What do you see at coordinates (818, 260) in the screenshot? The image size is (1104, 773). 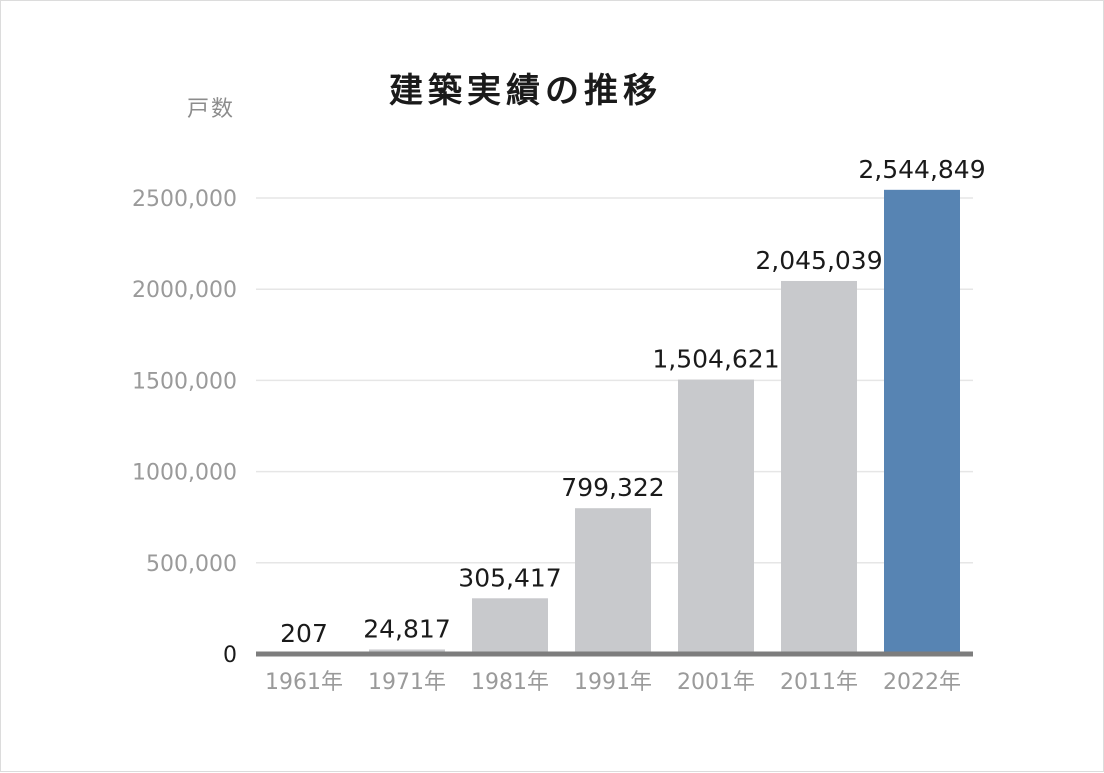 I see `bar-value-label: 2,045,039` at bounding box center [818, 260].